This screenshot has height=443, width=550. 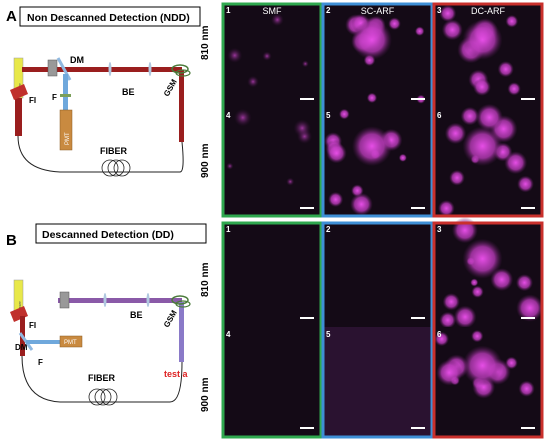 I want to click on panel-number-bottom-4: 4, so click(x=228, y=334).